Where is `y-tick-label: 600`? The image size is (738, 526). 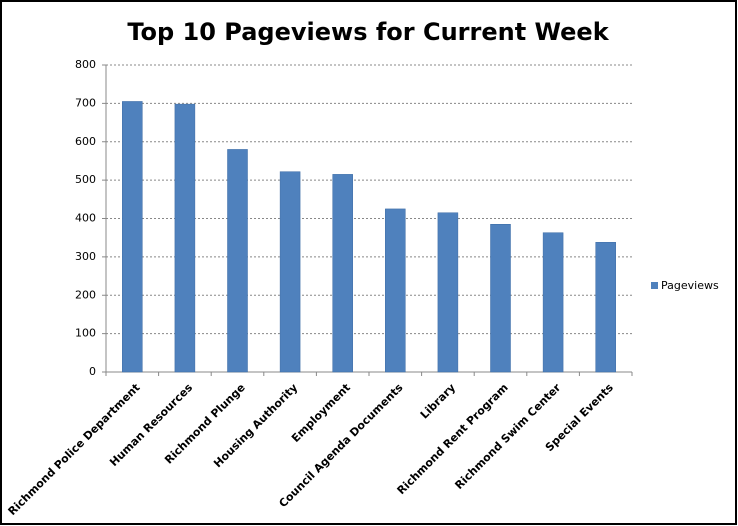
y-tick-label: 600 is located at coordinates (85, 141).